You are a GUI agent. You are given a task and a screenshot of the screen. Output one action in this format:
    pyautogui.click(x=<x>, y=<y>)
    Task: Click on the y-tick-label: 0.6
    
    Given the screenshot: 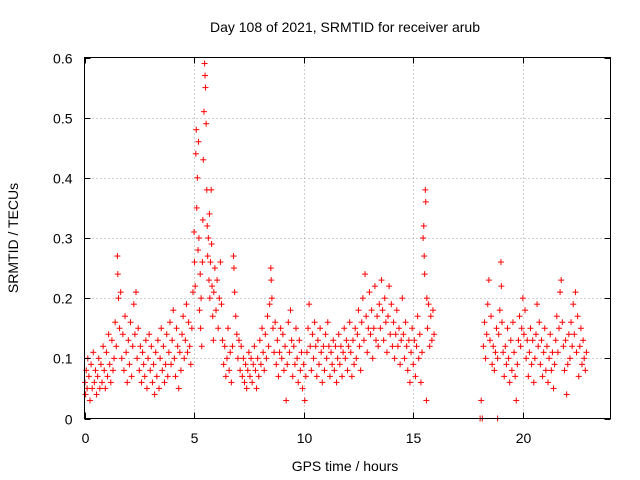 What is the action you would take?
    pyautogui.click(x=63, y=59)
    